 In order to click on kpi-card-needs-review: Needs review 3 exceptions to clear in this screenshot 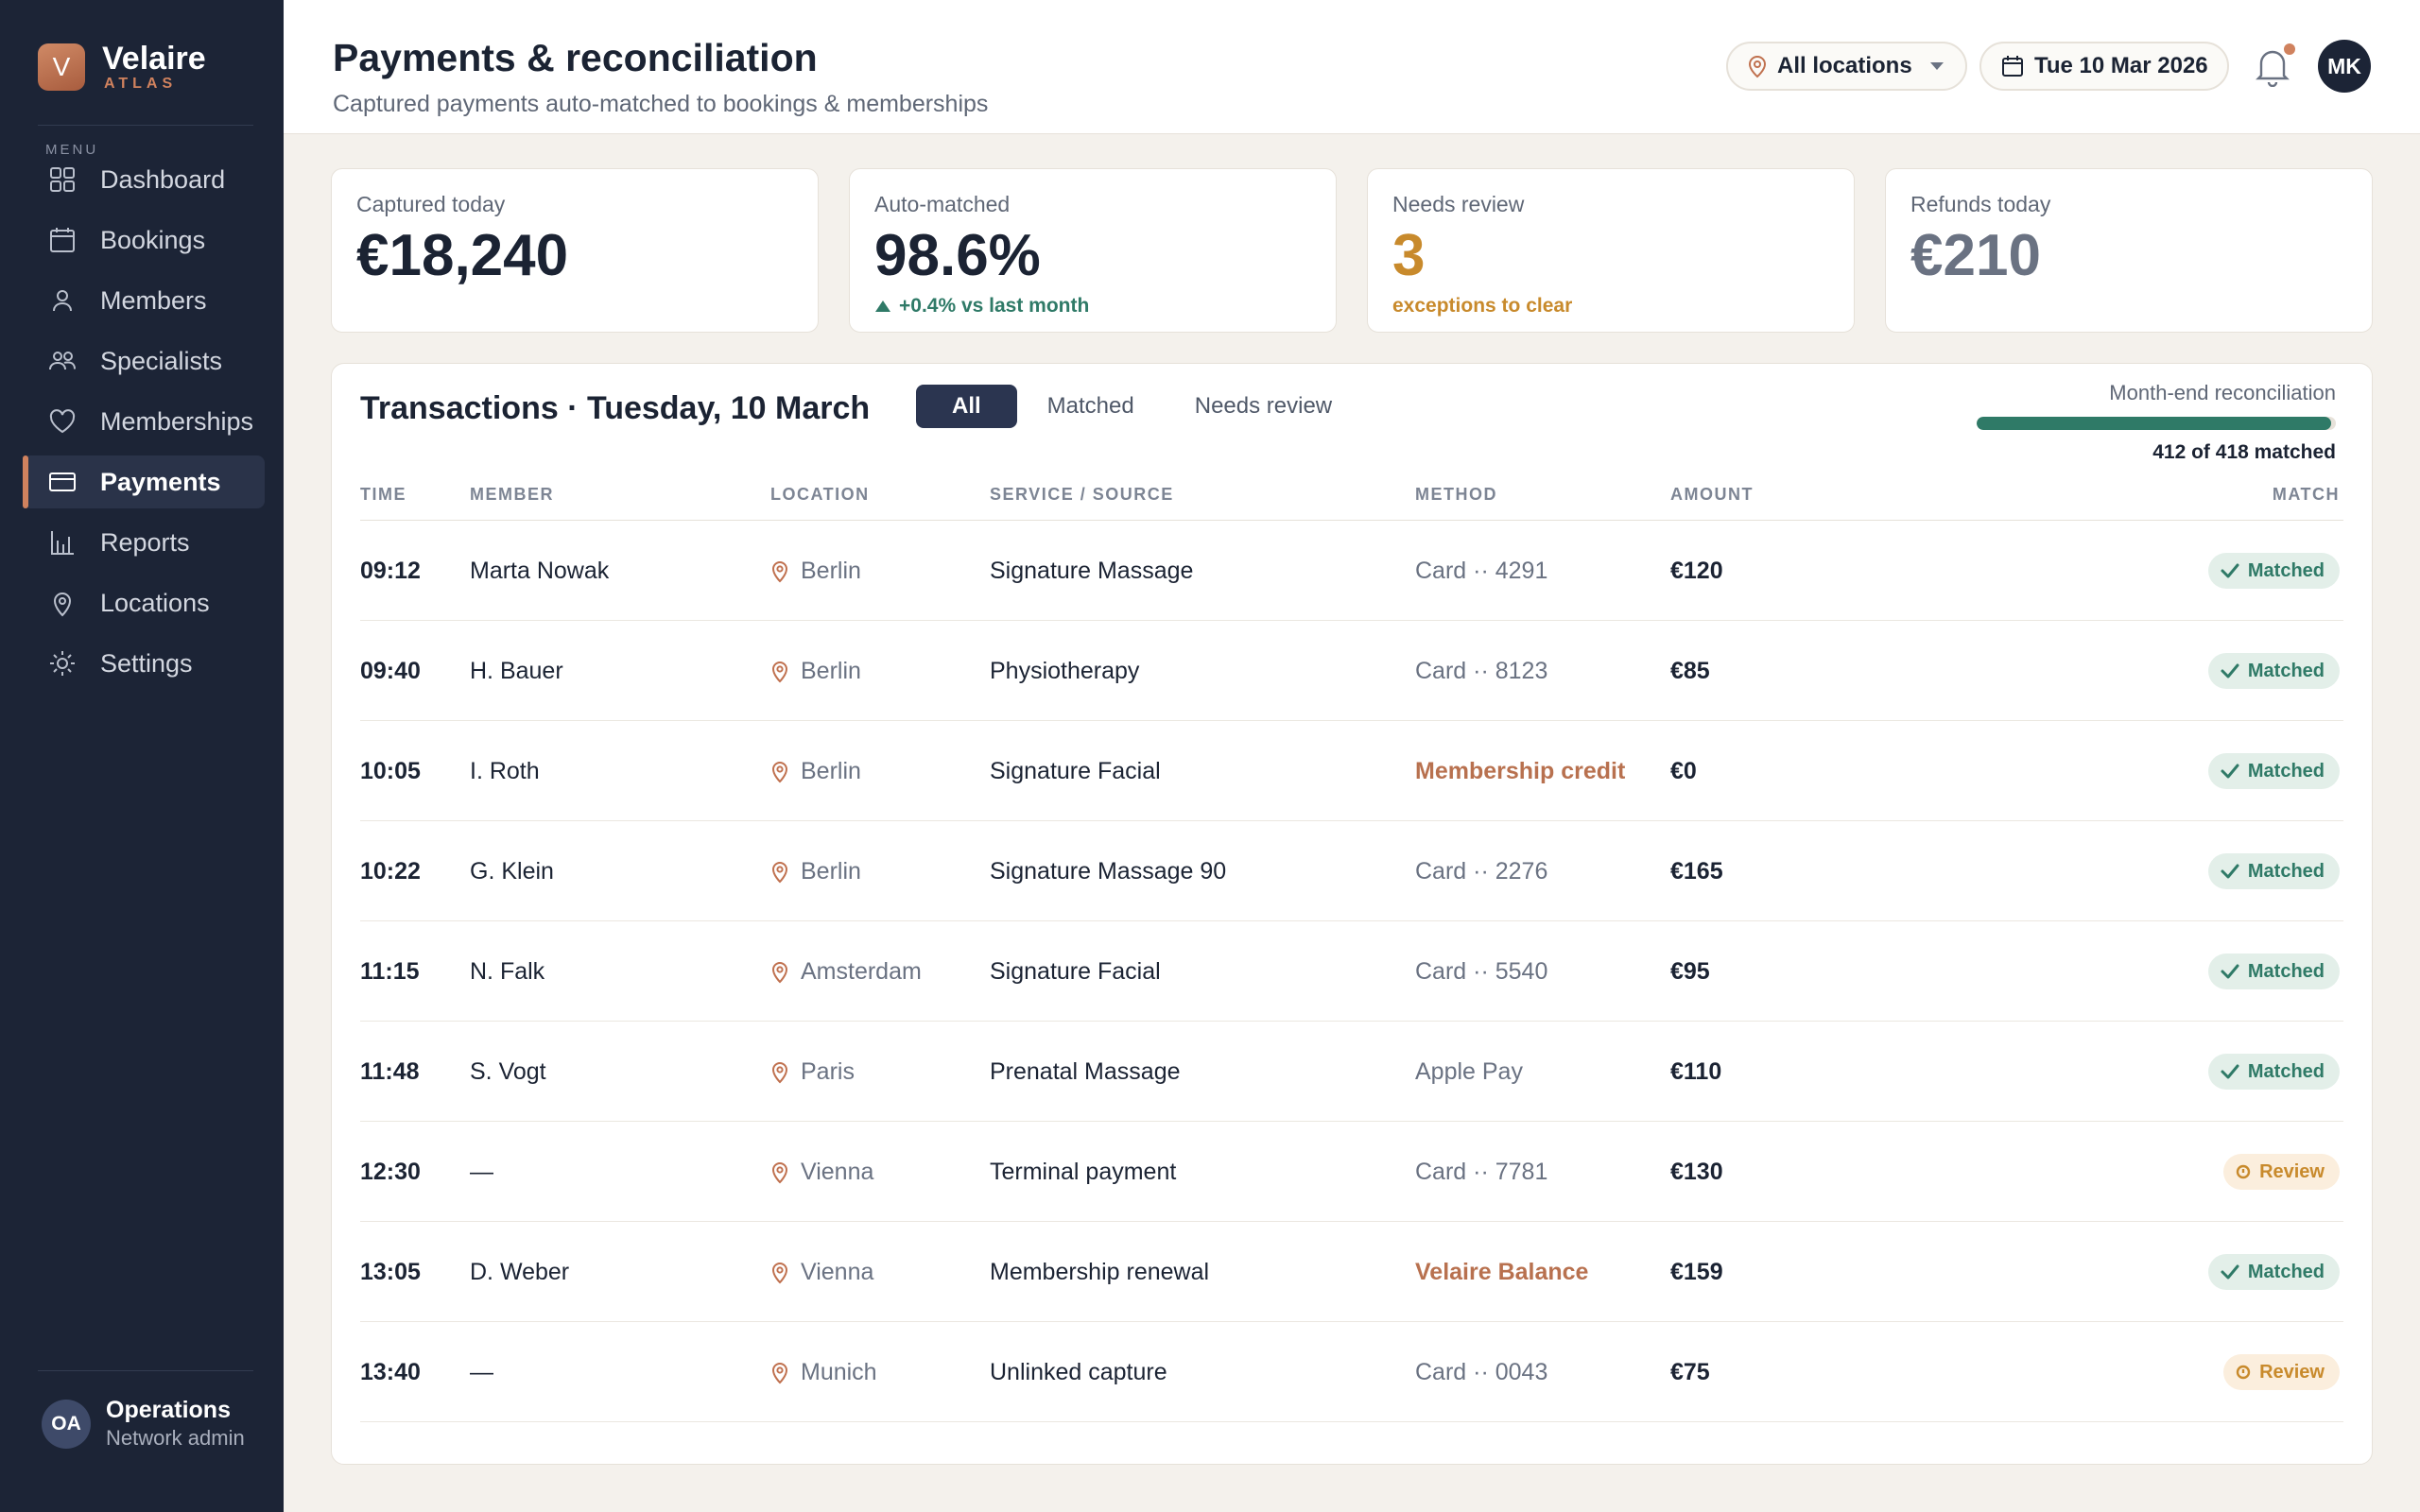, I will do `click(1611, 250)`.